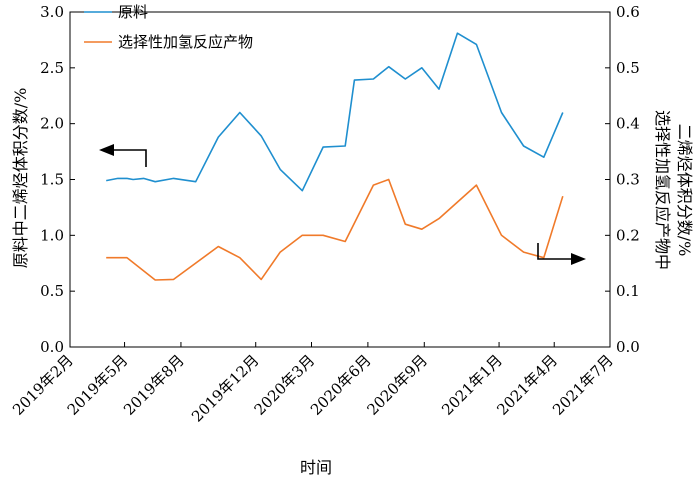  I want to click on x-tick-label: 2020年6月, so click(341, 385).